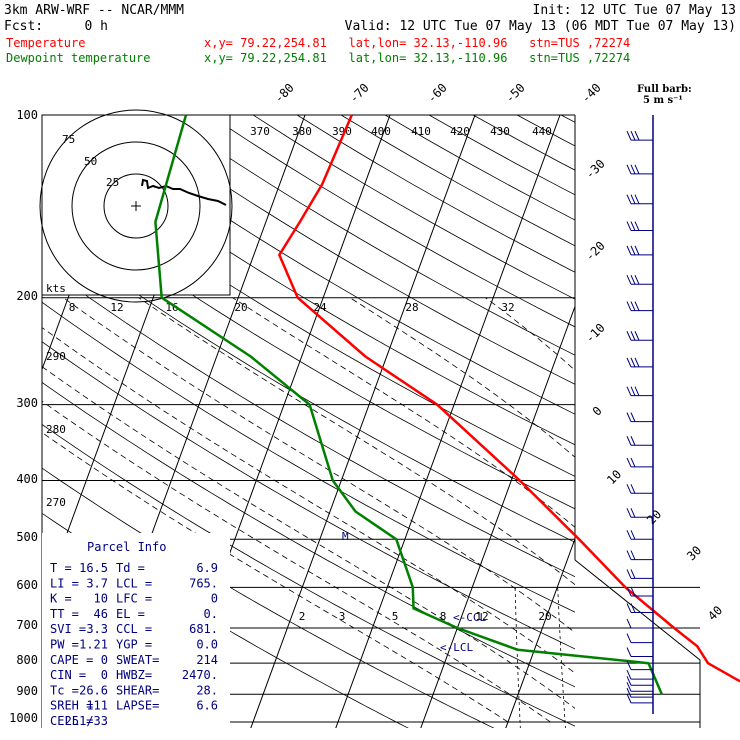 This screenshot has height=740, width=740. Describe the element at coordinates (56, 288) in the screenshot. I see `hodograph-kts-label: kts` at that location.